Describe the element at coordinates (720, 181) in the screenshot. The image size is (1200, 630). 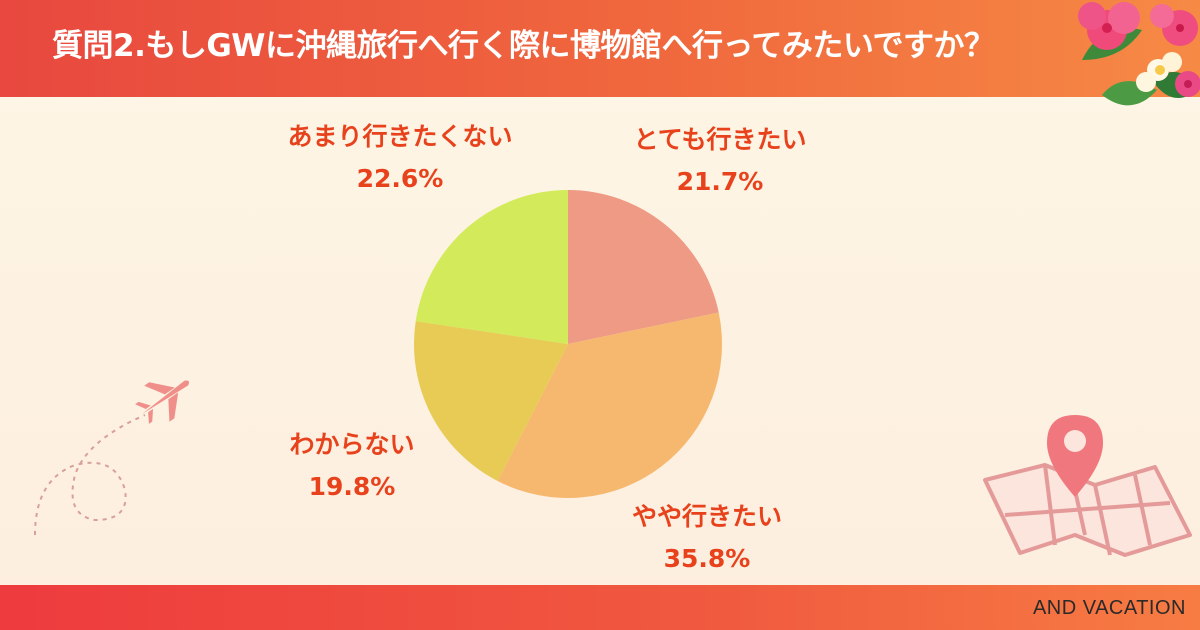
I see `label-very-percent: 21.7%` at that location.